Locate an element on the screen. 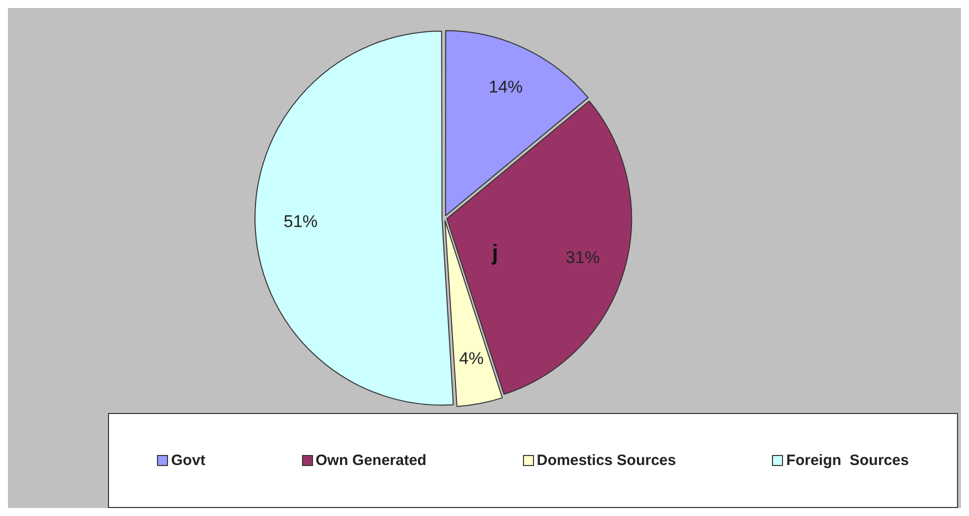 This screenshot has height=516, width=969. data-label: 4% is located at coordinates (471, 358).